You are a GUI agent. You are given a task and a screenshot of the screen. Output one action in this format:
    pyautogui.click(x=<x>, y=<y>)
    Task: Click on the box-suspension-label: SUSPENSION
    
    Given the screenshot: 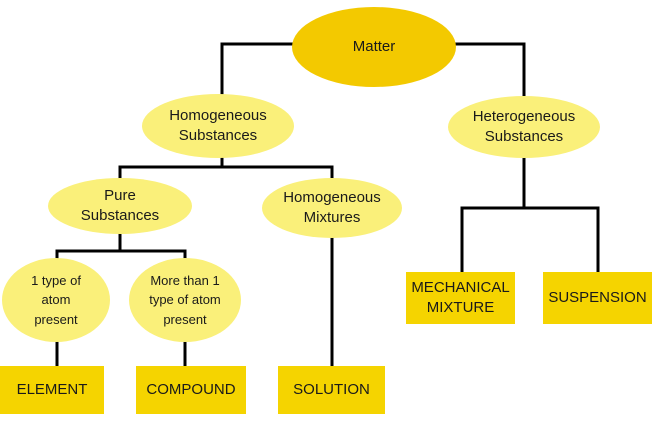 What is the action you would take?
    pyautogui.click(x=597, y=297)
    